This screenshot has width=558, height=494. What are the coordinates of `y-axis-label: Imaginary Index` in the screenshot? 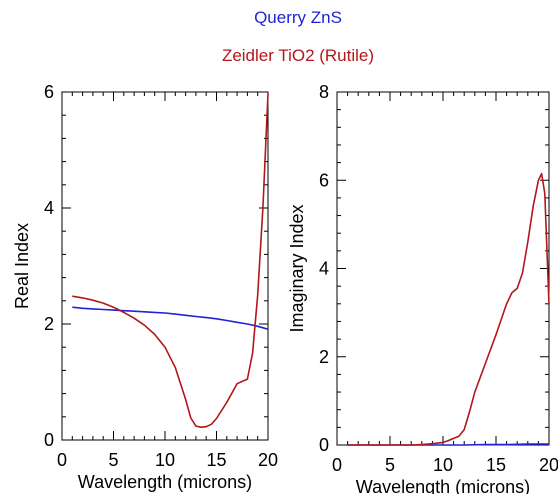 It's located at (297, 268).